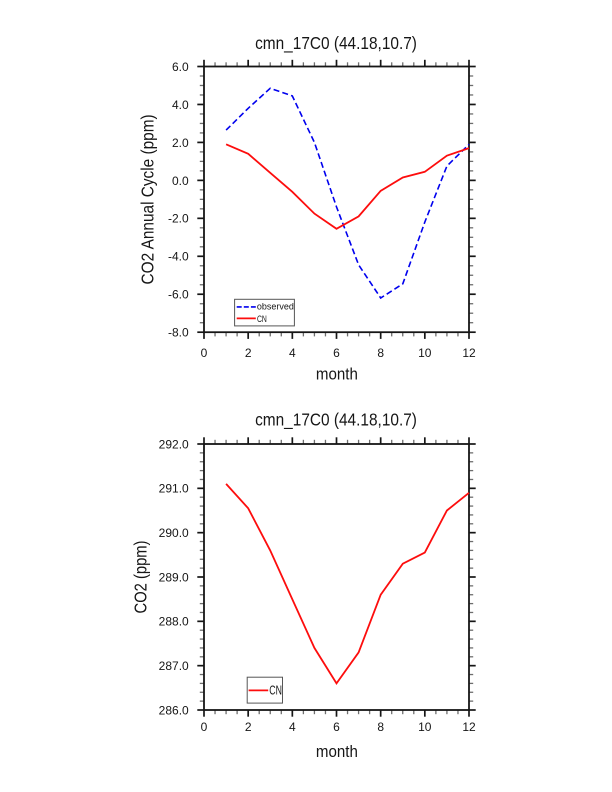  I want to click on svg-text: observed, so click(275, 306).